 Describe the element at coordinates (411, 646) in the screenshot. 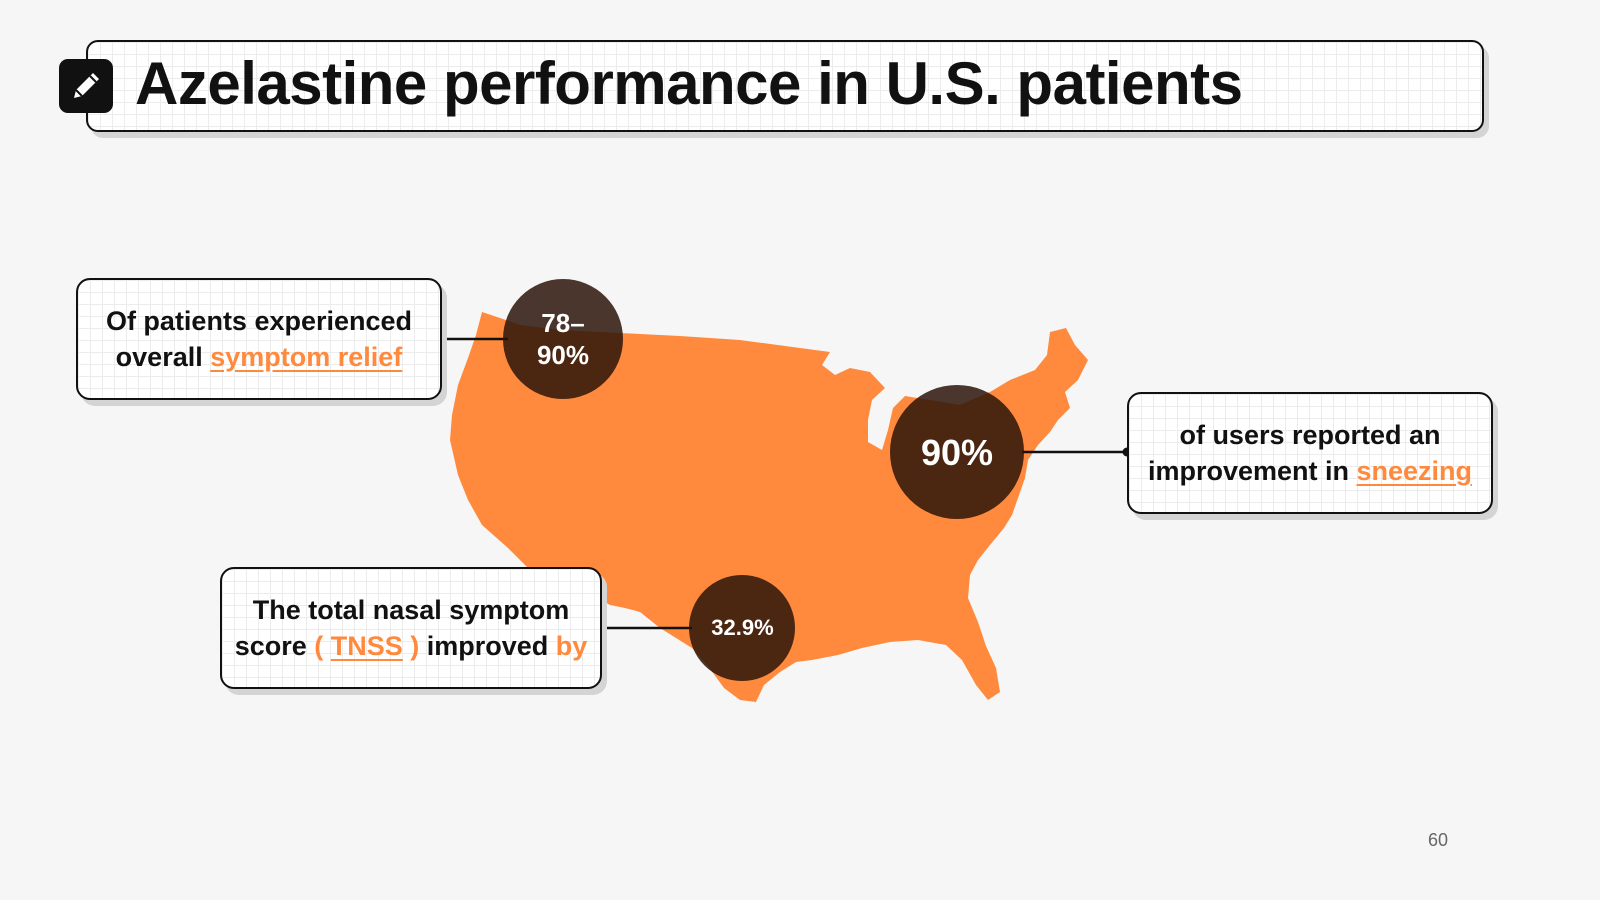

I see `paren: )` at that location.